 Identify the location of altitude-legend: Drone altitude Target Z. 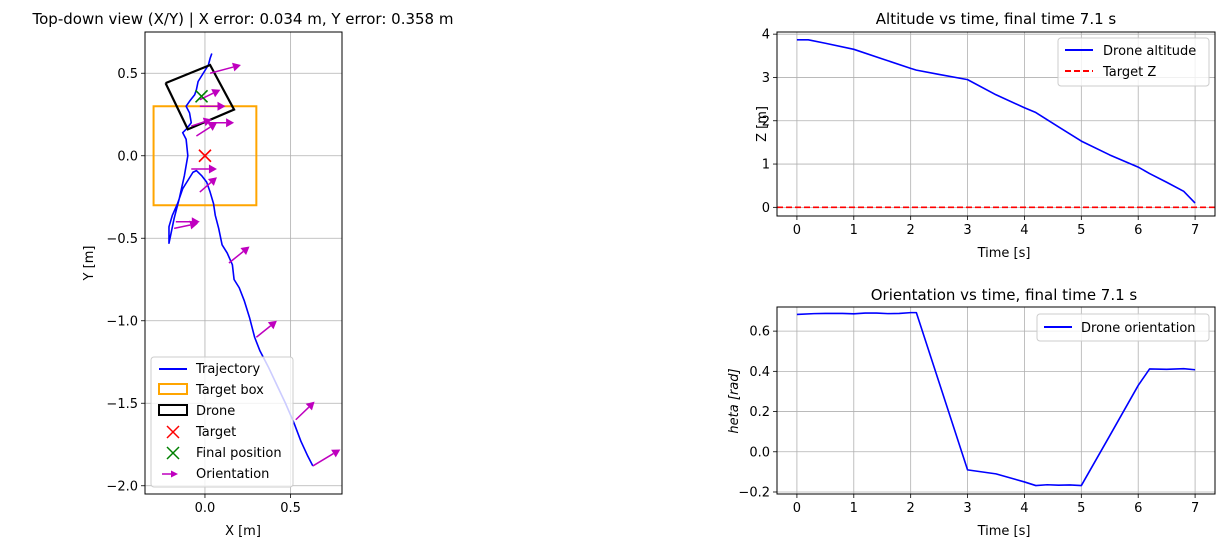
(1133, 62).